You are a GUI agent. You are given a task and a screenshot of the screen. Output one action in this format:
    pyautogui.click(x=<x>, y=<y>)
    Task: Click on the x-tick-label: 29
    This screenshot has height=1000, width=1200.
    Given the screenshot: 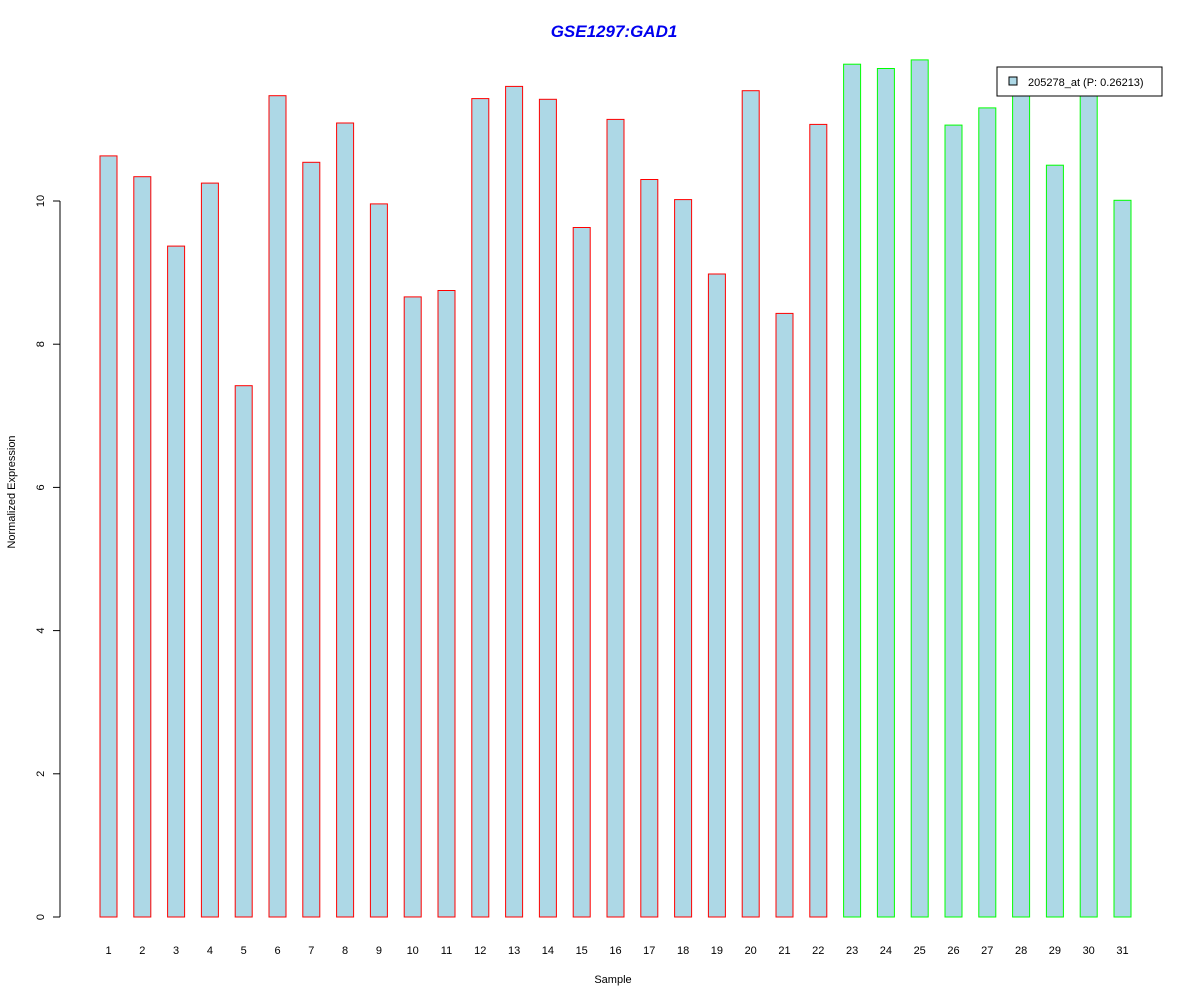 What is the action you would take?
    pyautogui.click(x=1055, y=951)
    